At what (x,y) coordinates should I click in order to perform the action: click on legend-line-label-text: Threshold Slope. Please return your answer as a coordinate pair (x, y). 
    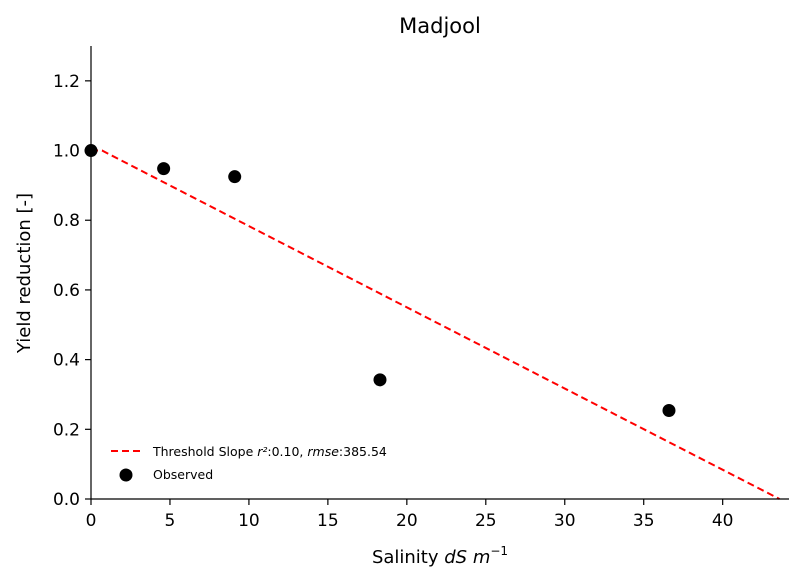
    Looking at the image, I should click on (204, 451).